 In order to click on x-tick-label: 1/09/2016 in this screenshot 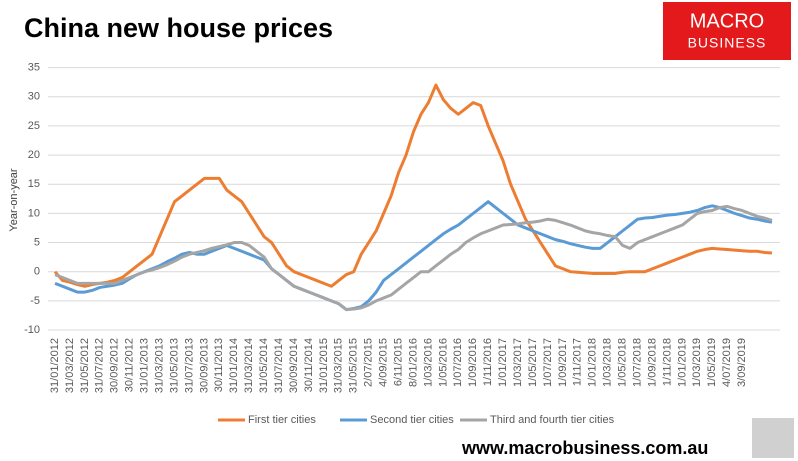, I will do `click(473, 362)`.